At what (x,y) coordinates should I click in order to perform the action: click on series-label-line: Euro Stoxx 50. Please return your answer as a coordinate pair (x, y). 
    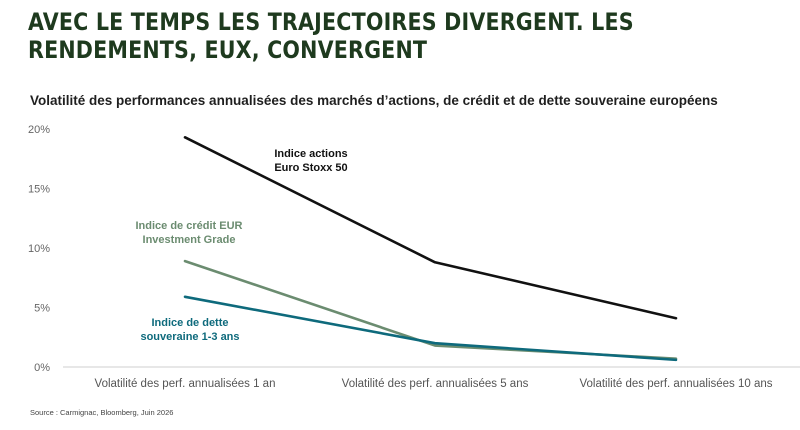
    Looking at the image, I should click on (310, 168).